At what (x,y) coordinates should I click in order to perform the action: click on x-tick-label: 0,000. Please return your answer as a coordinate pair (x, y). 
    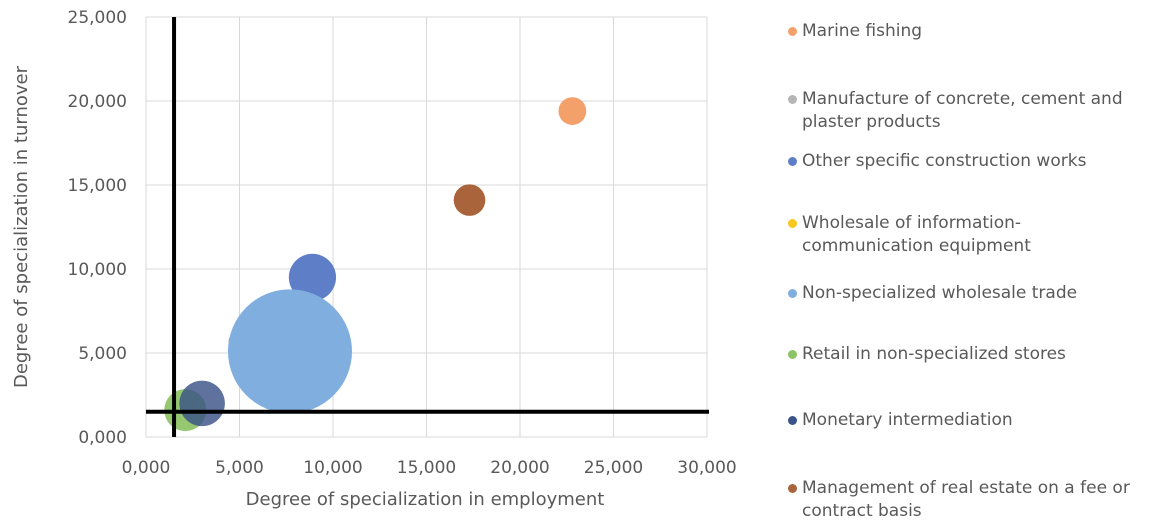
    Looking at the image, I should click on (146, 468).